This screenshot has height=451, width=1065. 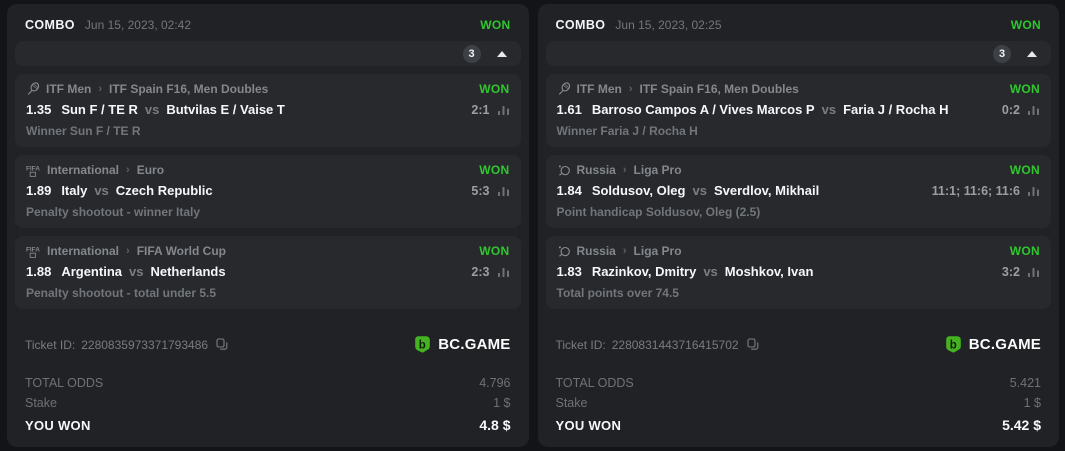 I want to click on ticket-id-row: Ticket ID: 2280835973371793486 BC.GAME, so click(x=268, y=344).